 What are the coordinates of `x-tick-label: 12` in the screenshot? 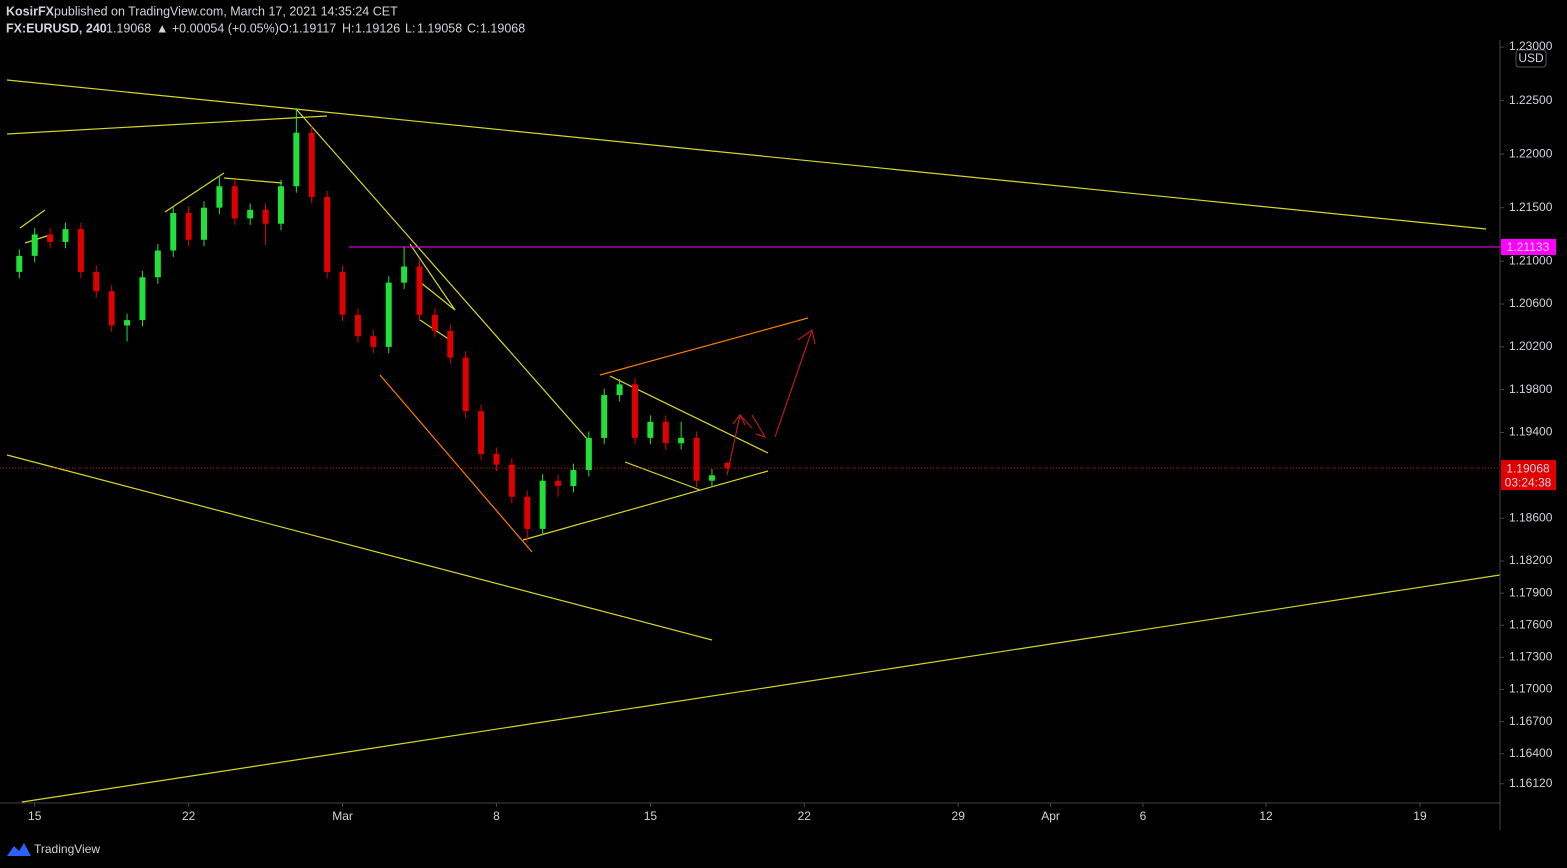 It's located at (1266, 816).